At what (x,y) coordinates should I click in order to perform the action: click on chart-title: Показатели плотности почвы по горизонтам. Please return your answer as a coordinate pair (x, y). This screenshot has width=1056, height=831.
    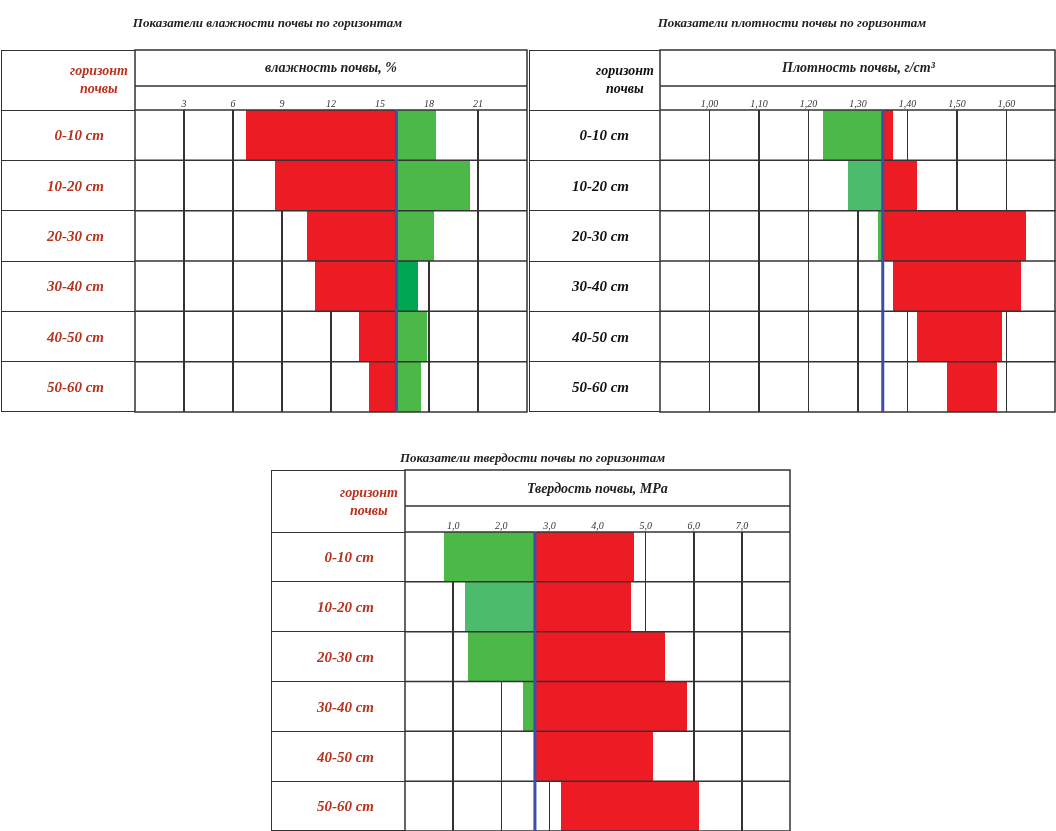
    Looking at the image, I should click on (791, 22).